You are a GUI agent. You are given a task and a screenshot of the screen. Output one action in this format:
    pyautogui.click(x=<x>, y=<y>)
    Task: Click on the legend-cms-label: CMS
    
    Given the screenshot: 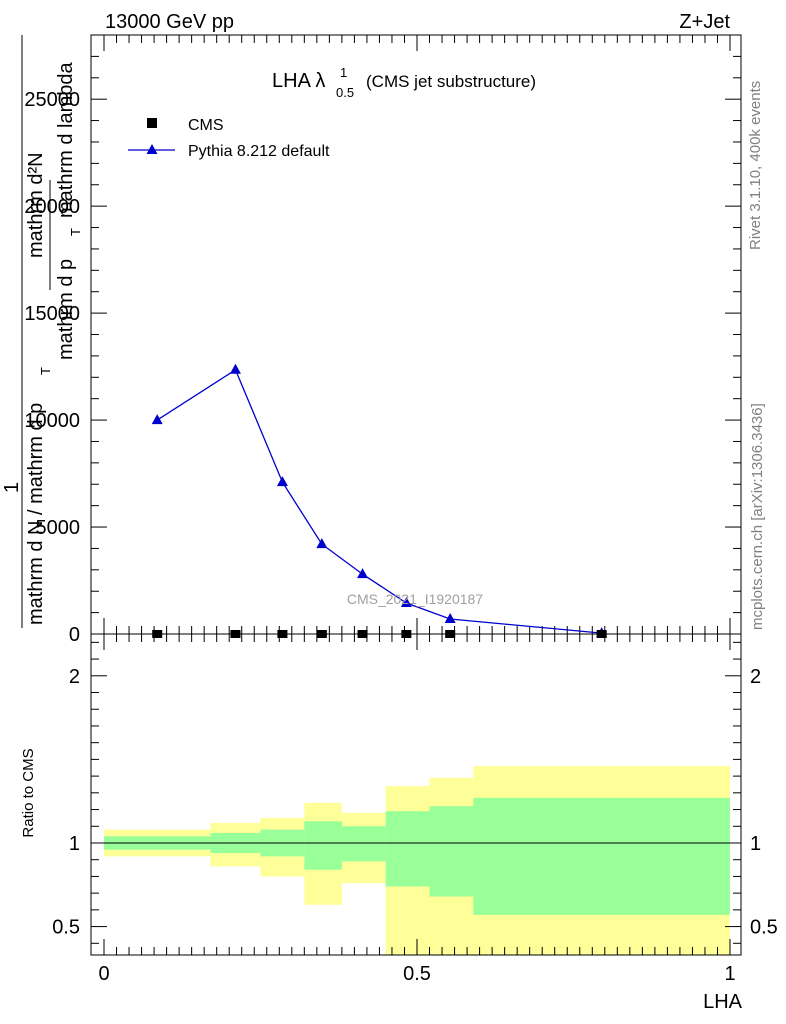 What is the action you would take?
    pyautogui.click(x=206, y=125)
    